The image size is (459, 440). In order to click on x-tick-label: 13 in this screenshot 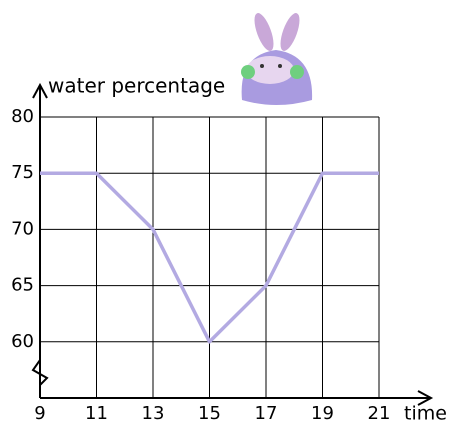, I will do `click(153, 413)`.